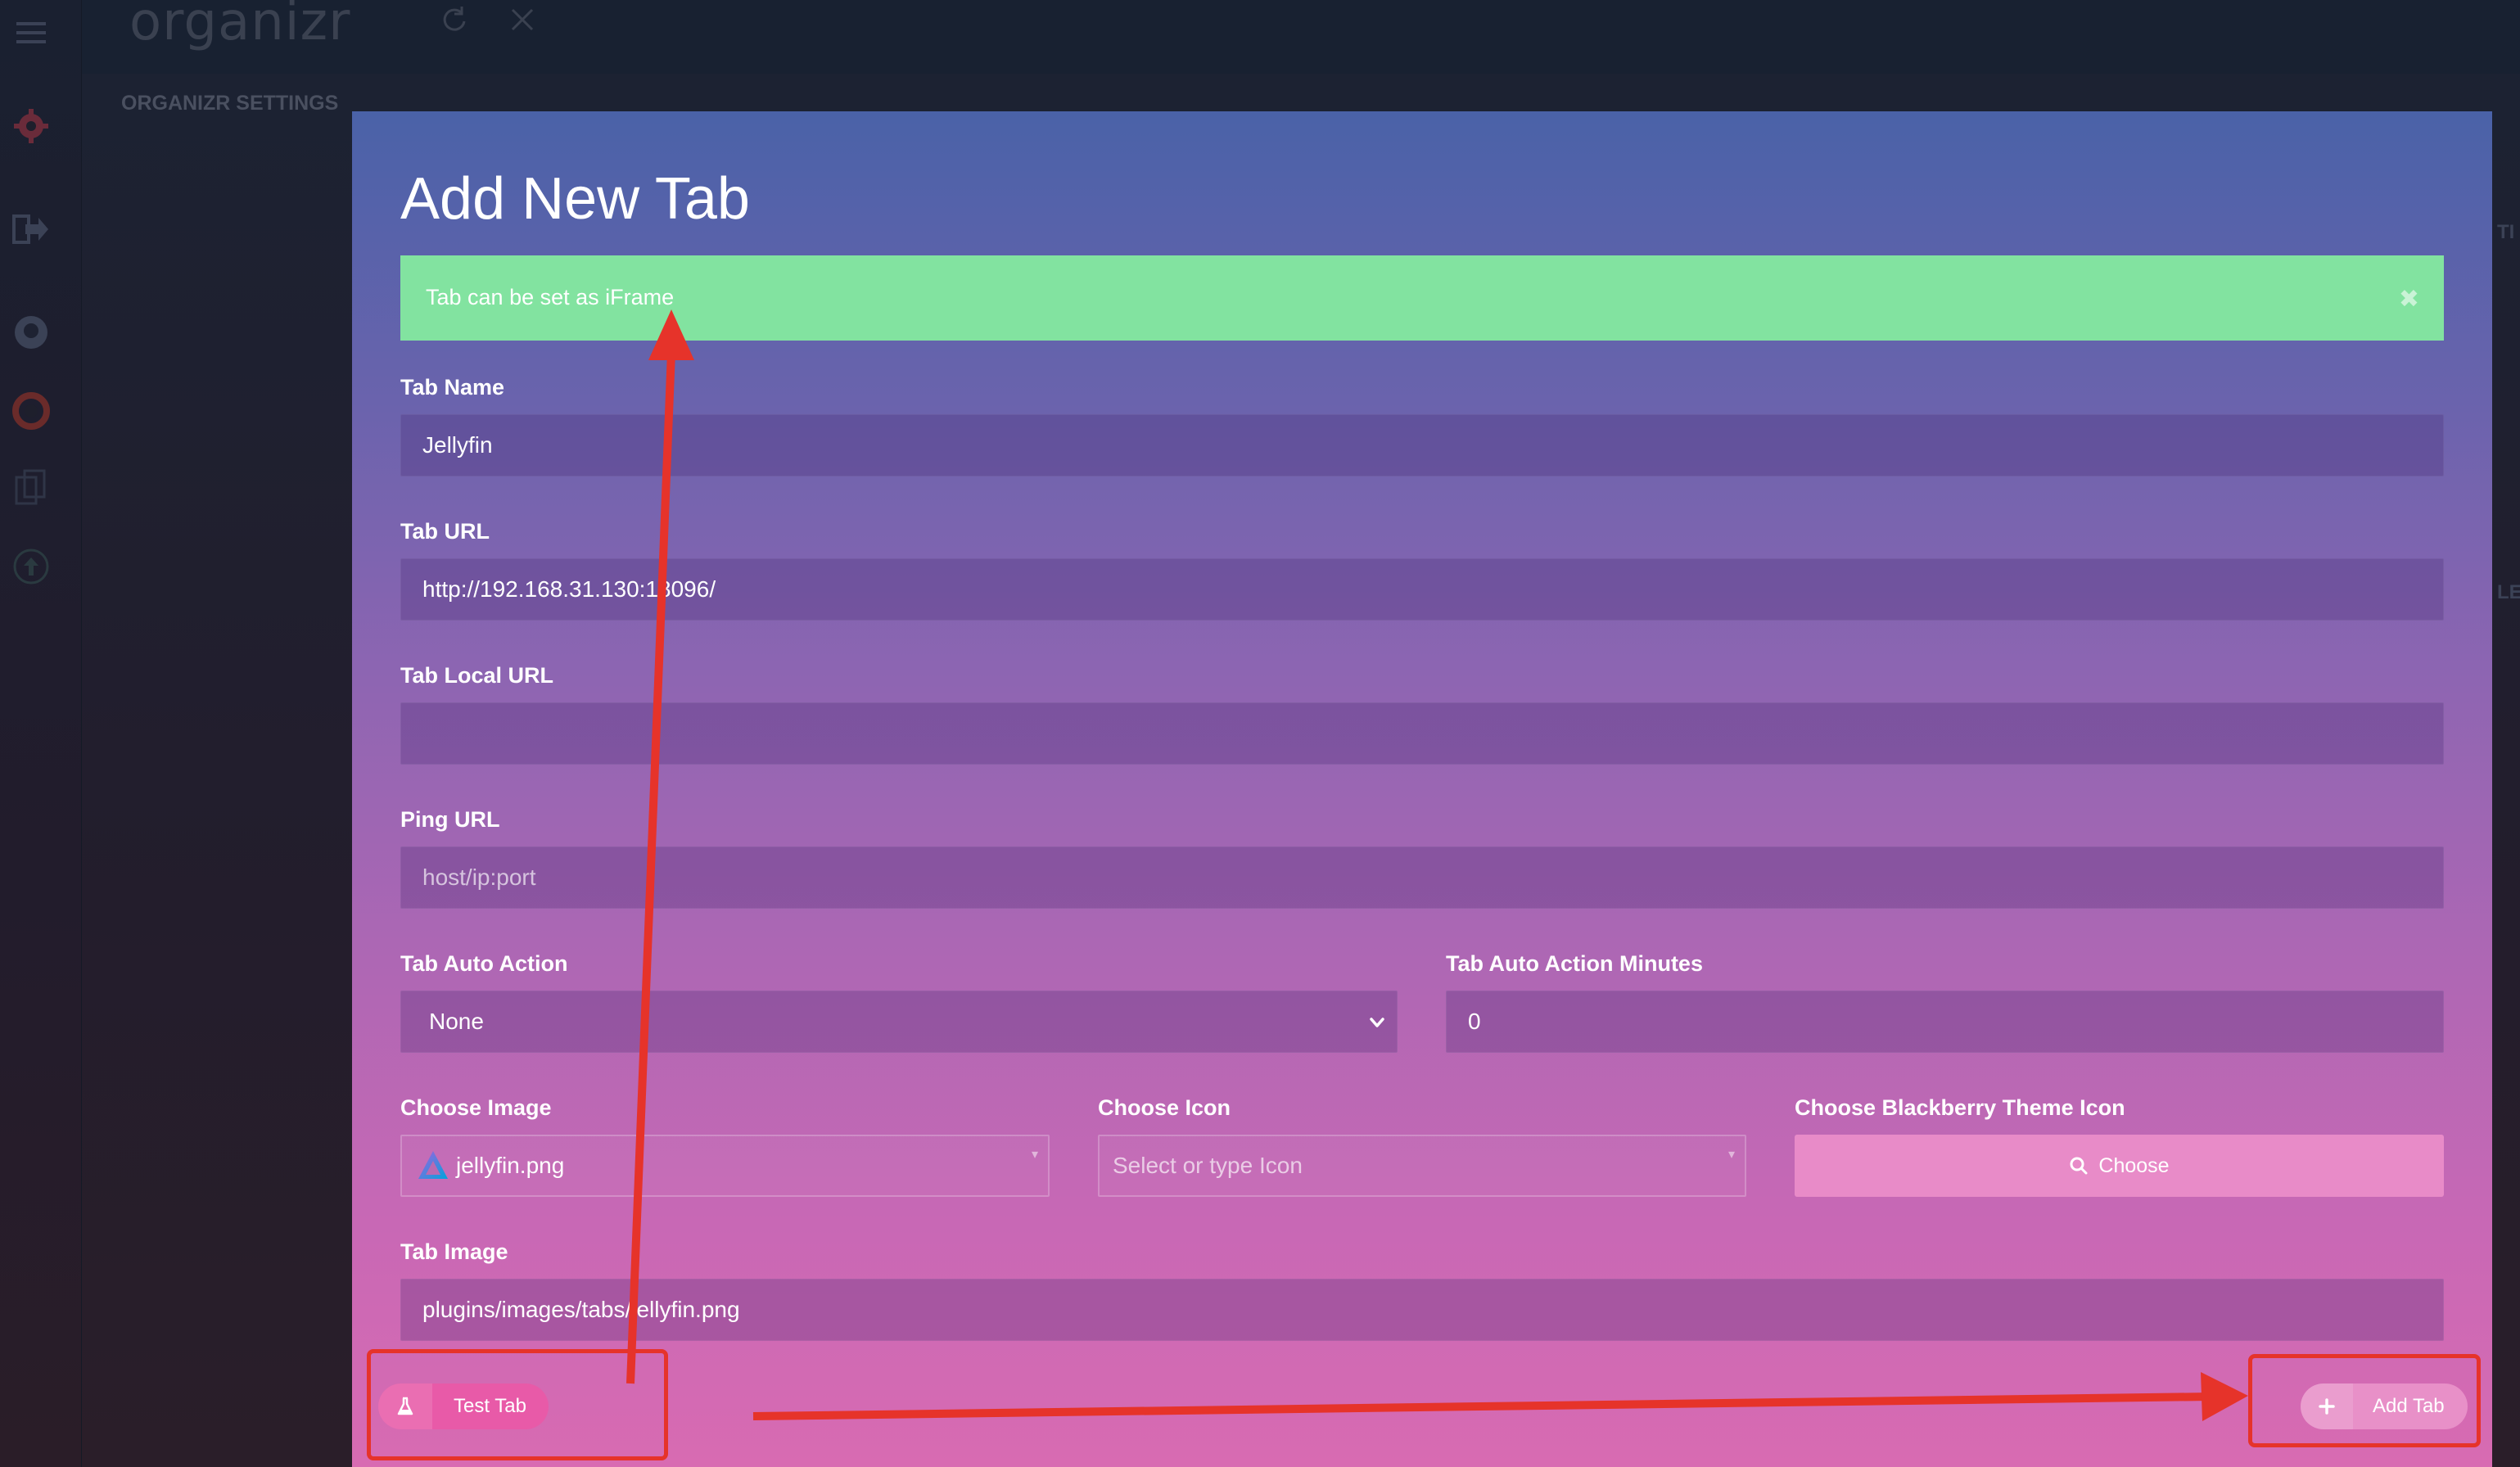  Describe the element at coordinates (433, 1165) in the screenshot. I see `jellyfin-logo-icon` at that location.